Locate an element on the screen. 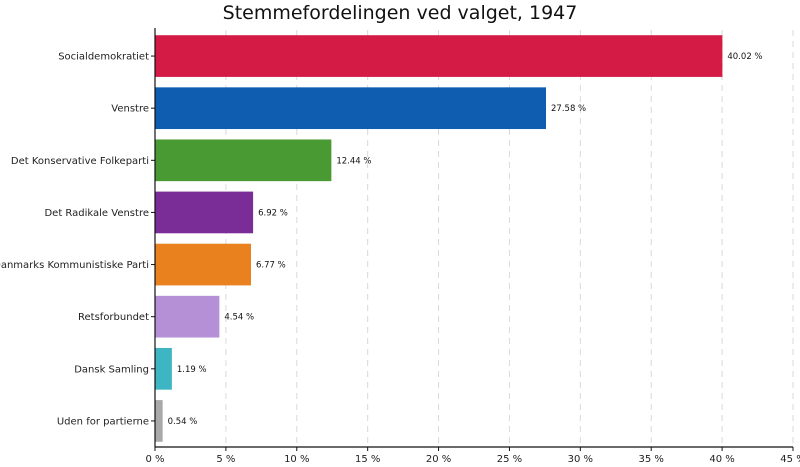 The height and width of the screenshot is (467, 800). data-label: 6.92 % is located at coordinates (273, 213).